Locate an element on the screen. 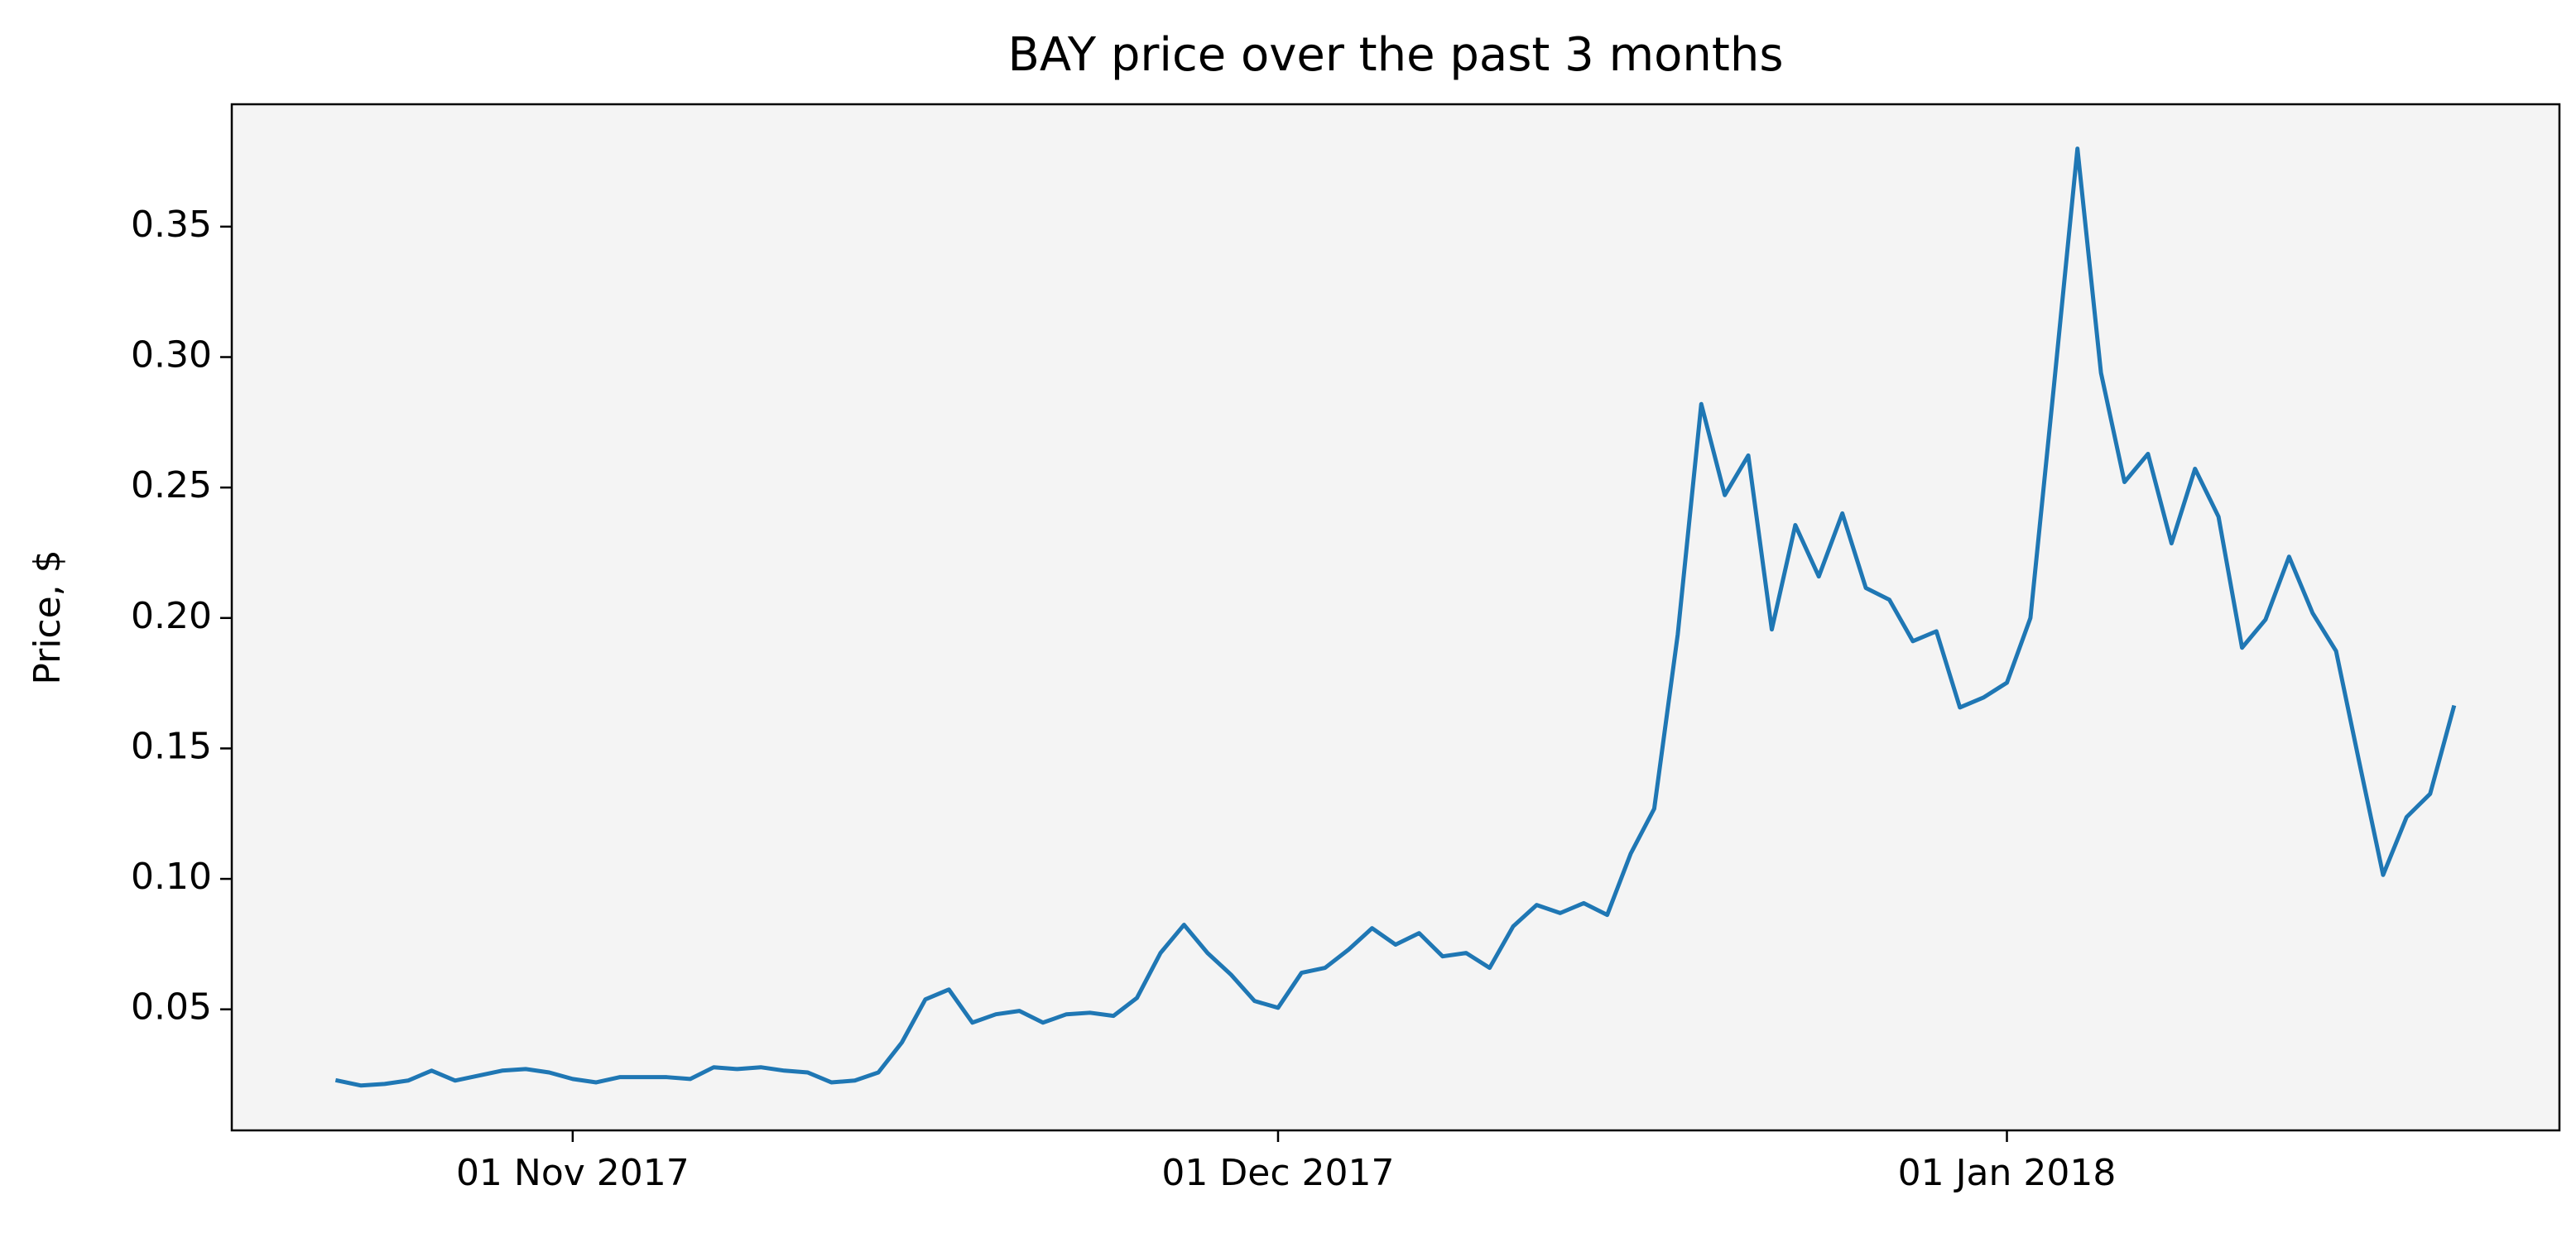 The width and height of the screenshot is (2576, 1233). y-tick-label: 0.25 is located at coordinates (171, 485).